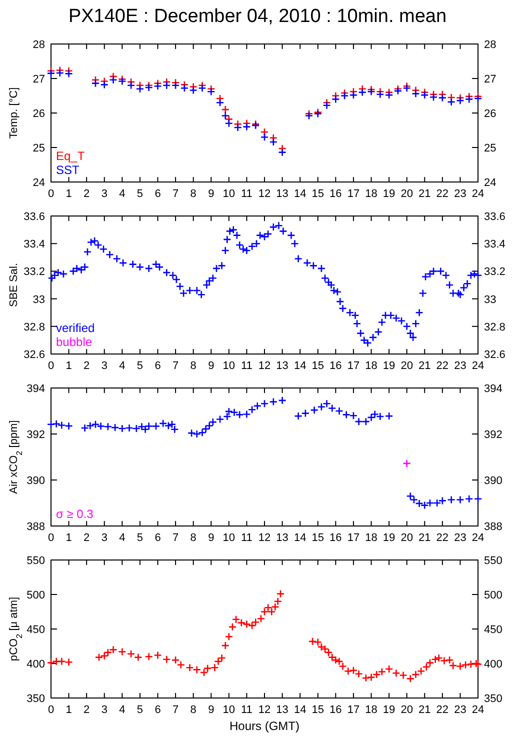  Describe the element at coordinates (68, 170) in the screenshot. I see `text: SST` at that location.